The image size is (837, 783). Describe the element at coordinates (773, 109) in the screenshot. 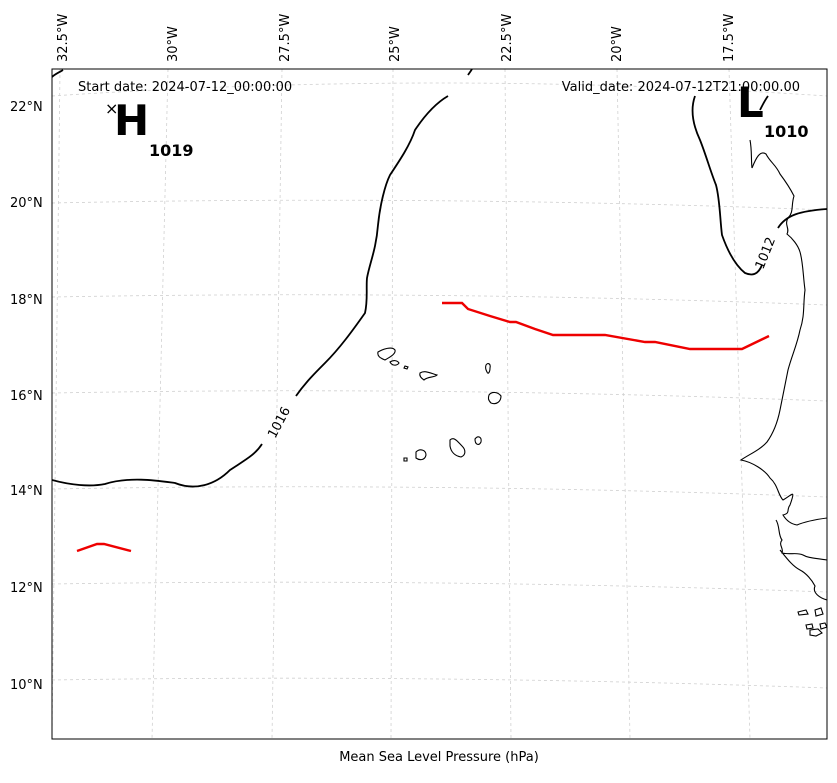

I see `low-pressure-center: L 1010` at that location.